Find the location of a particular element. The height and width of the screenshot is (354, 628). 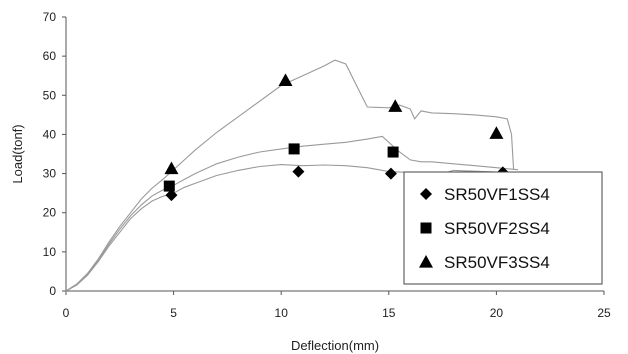

x-tick-label: 20 is located at coordinates (497, 313).